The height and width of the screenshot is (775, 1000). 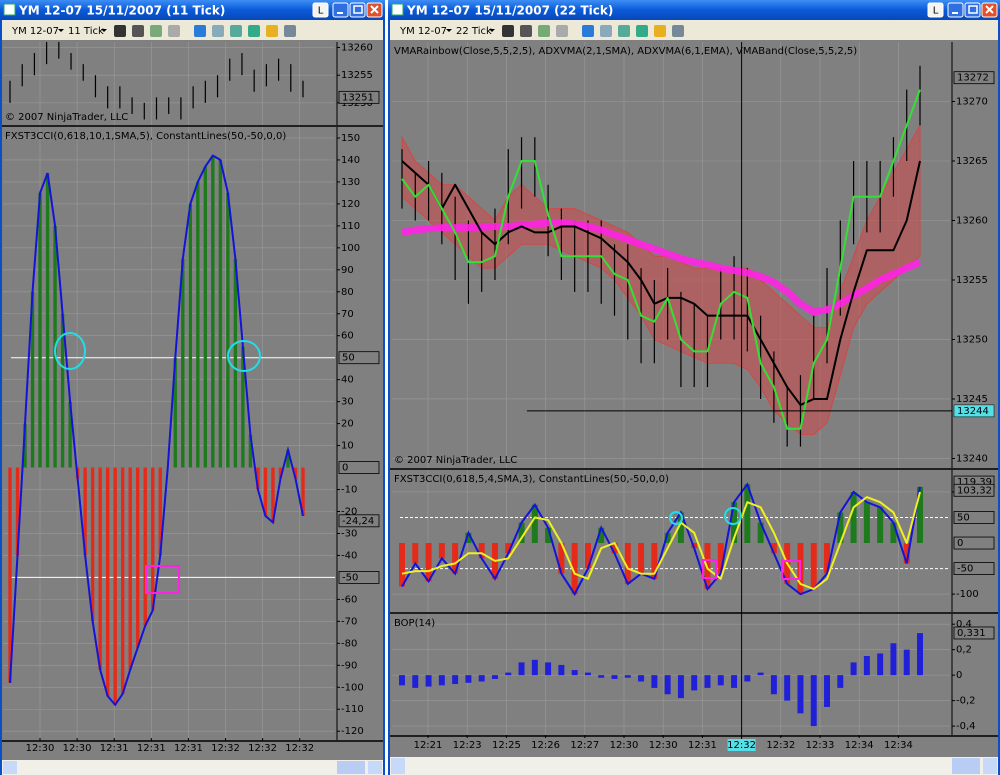 I want to click on price-marker-label: 13251, so click(x=358, y=97).